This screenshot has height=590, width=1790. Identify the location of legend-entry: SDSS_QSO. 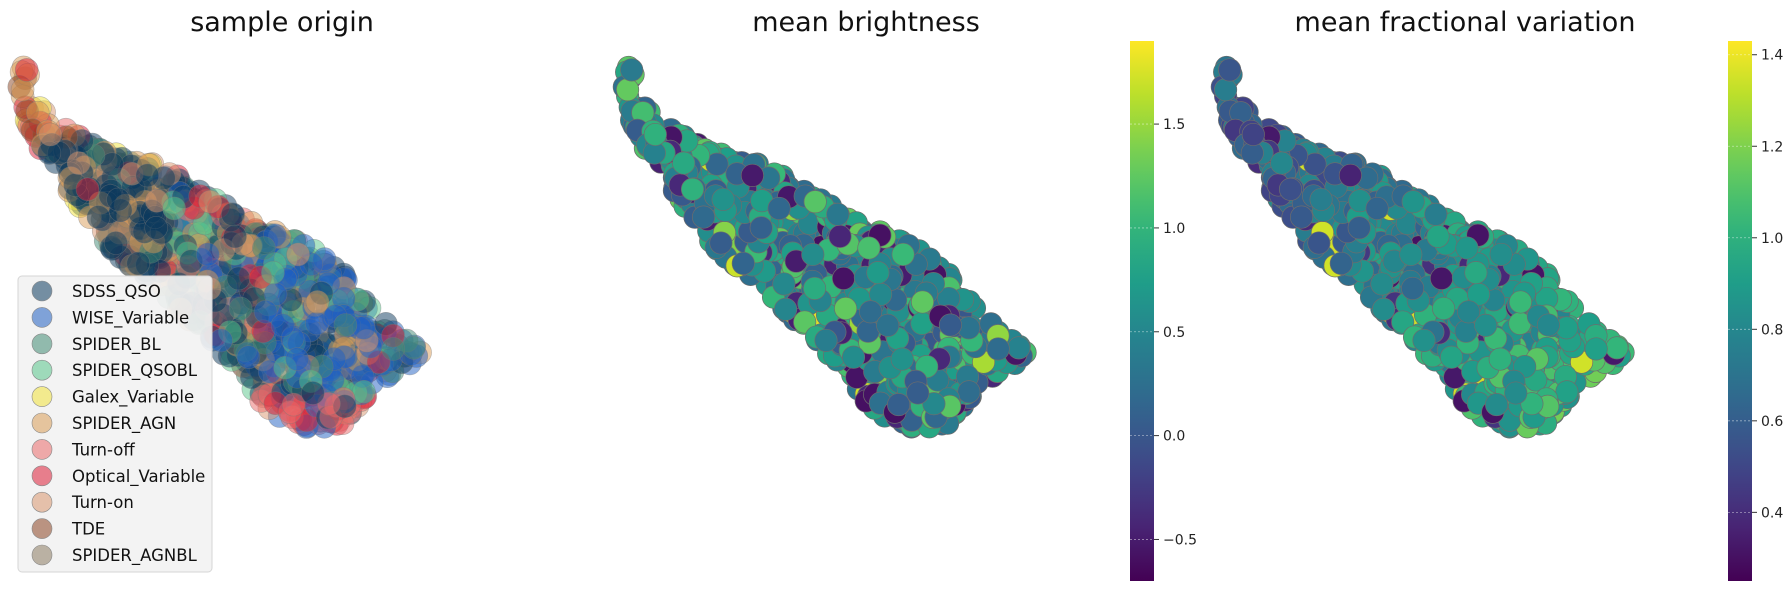
(116, 292).